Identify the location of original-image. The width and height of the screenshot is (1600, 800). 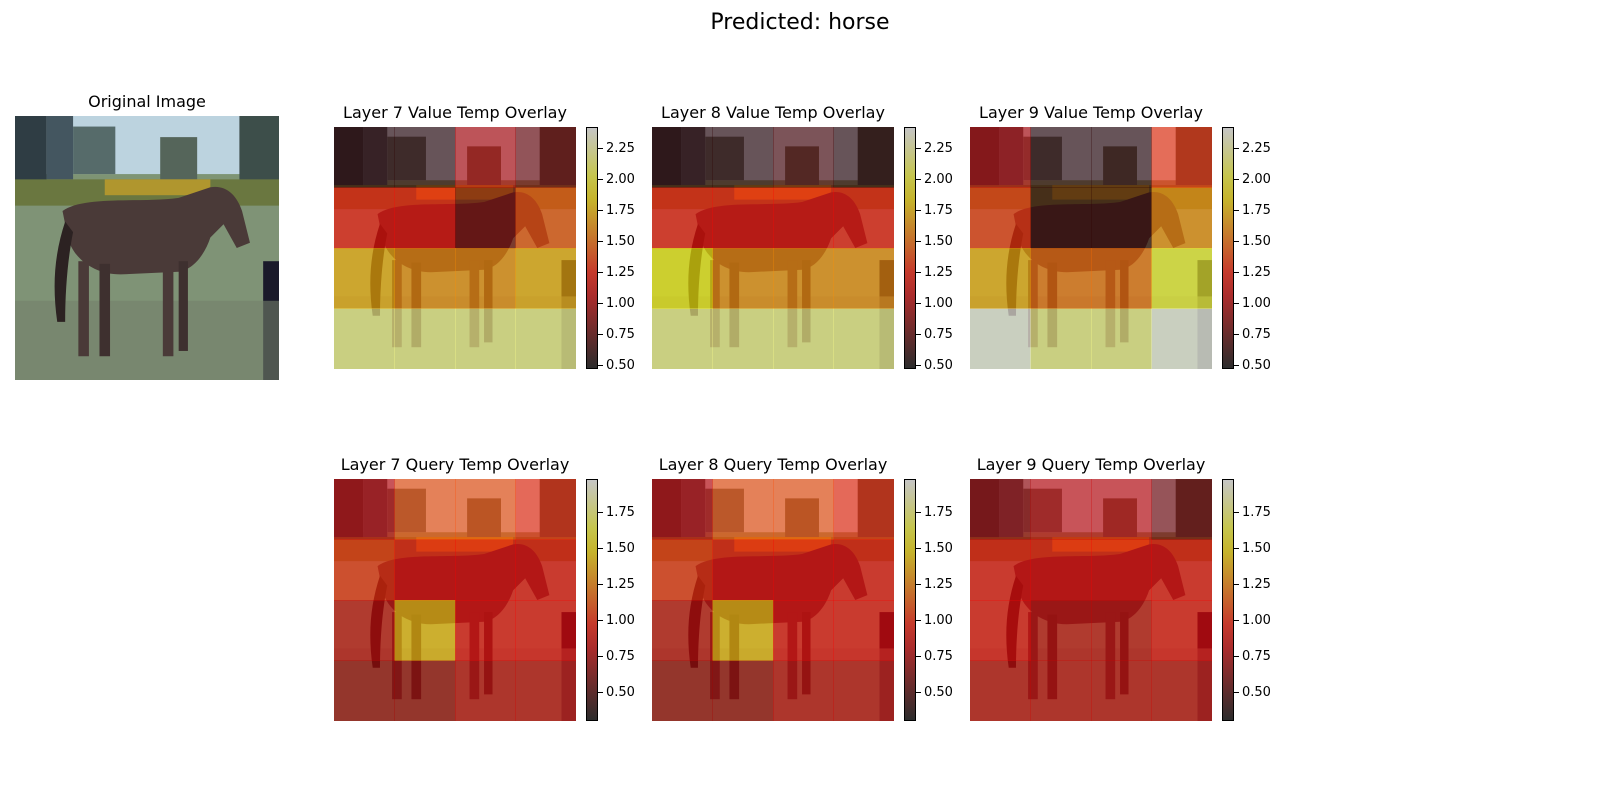
(147, 248).